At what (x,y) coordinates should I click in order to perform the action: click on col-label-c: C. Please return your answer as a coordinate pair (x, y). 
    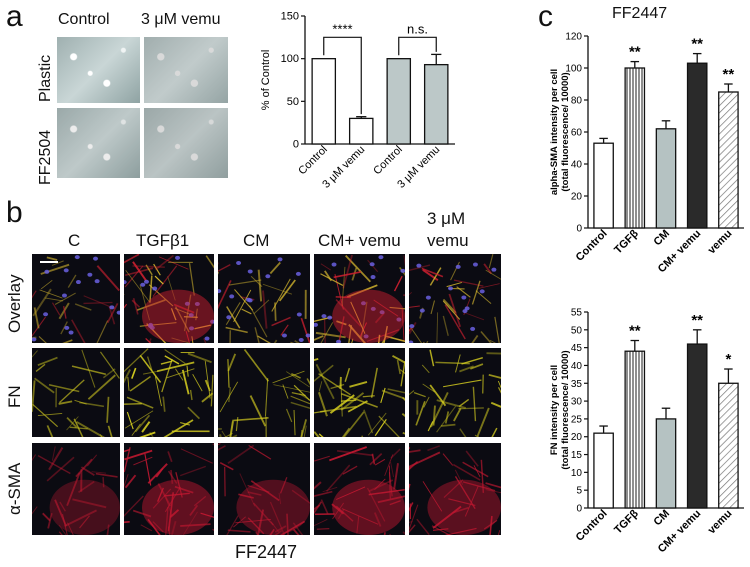
    Looking at the image, I should click on (74, 240).